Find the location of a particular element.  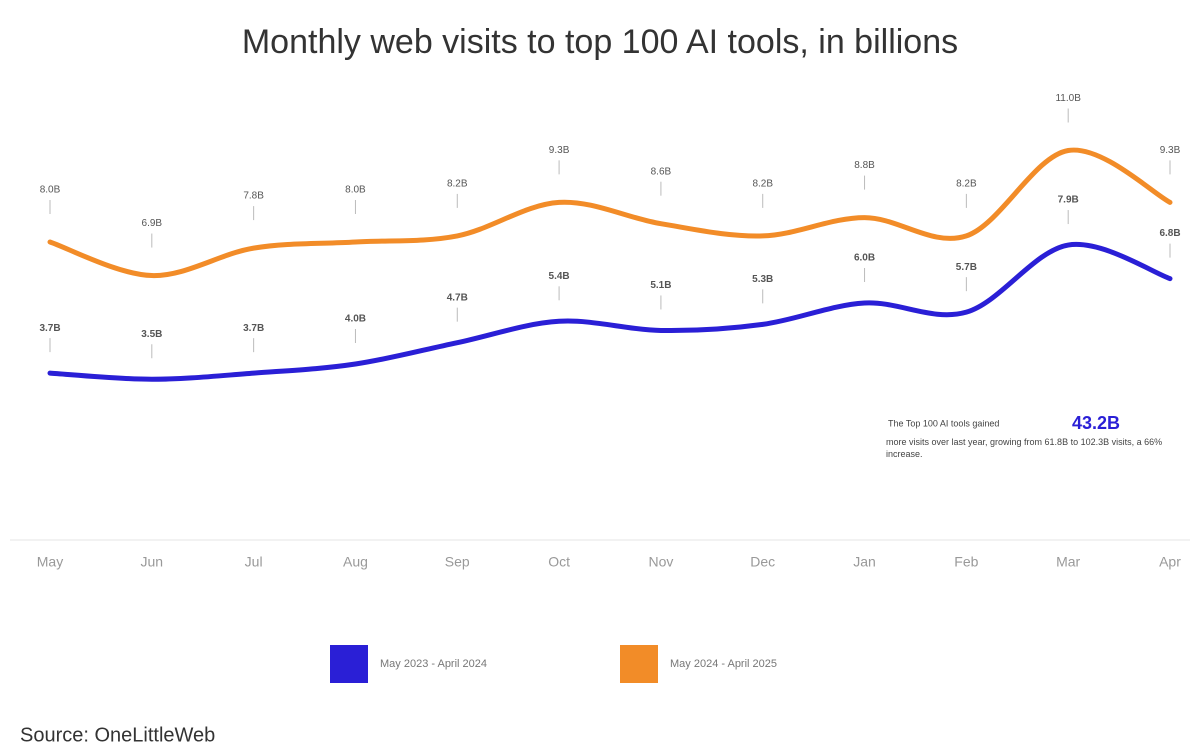

data-label: 5.4B is located at coordinates (559, 276).